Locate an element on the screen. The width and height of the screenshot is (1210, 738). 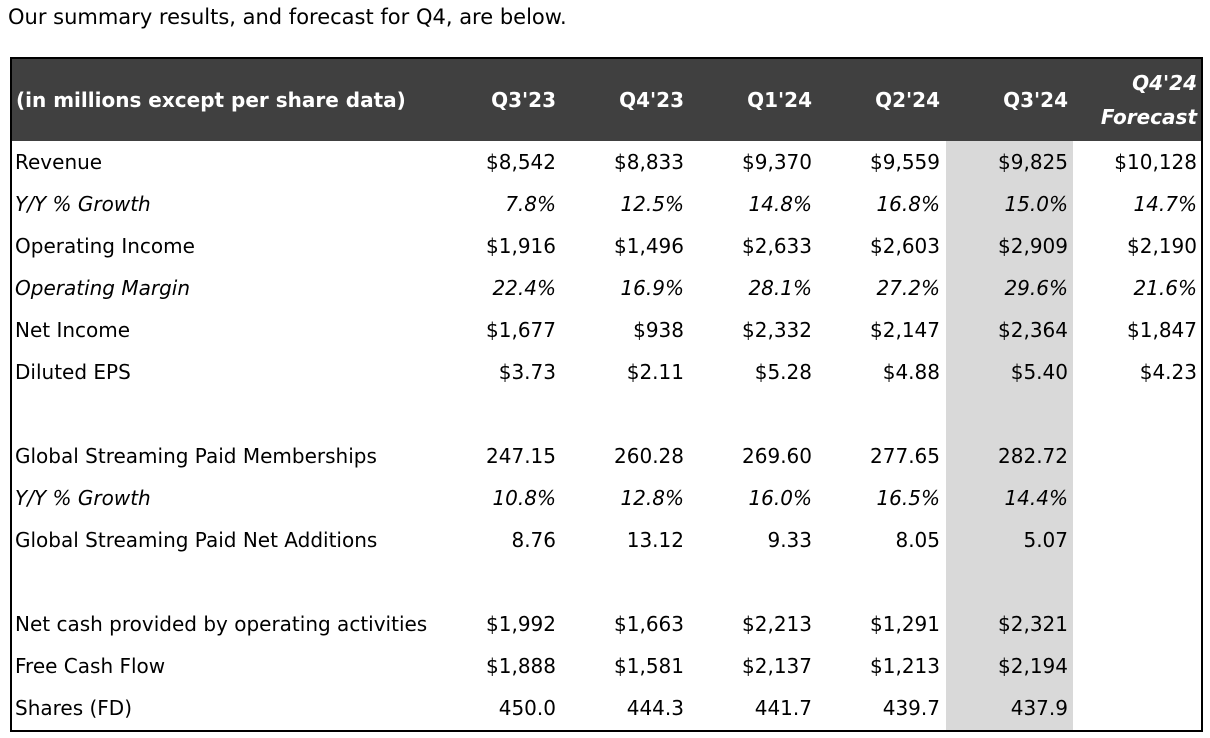
cell-value: 9.33 is located at coordinates (789, 540).